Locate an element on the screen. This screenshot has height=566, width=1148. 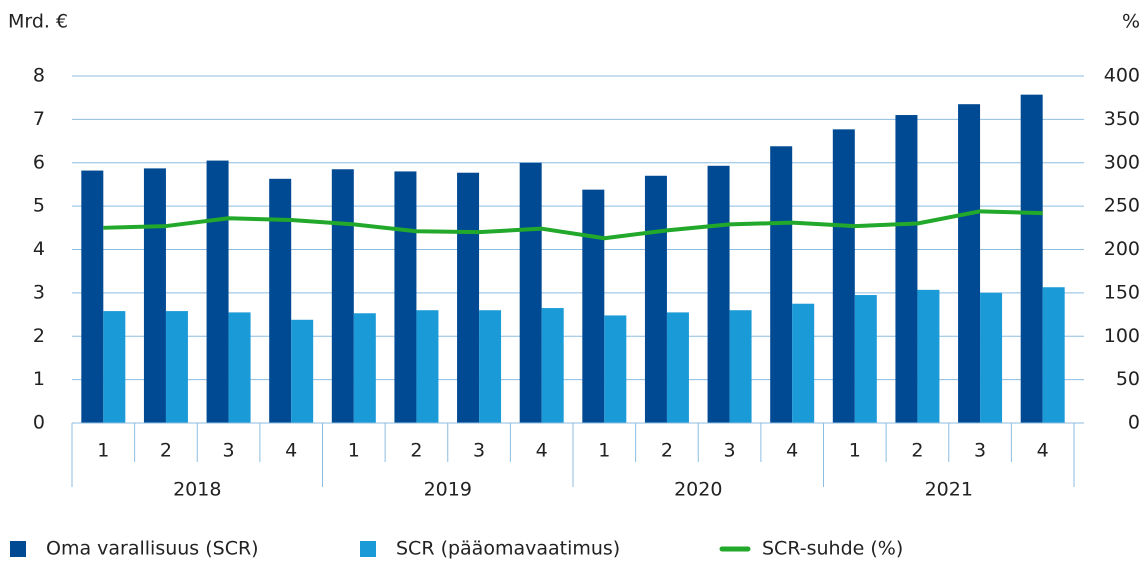
y2-tick-label: 200 is located at coordinates (1122, 249).